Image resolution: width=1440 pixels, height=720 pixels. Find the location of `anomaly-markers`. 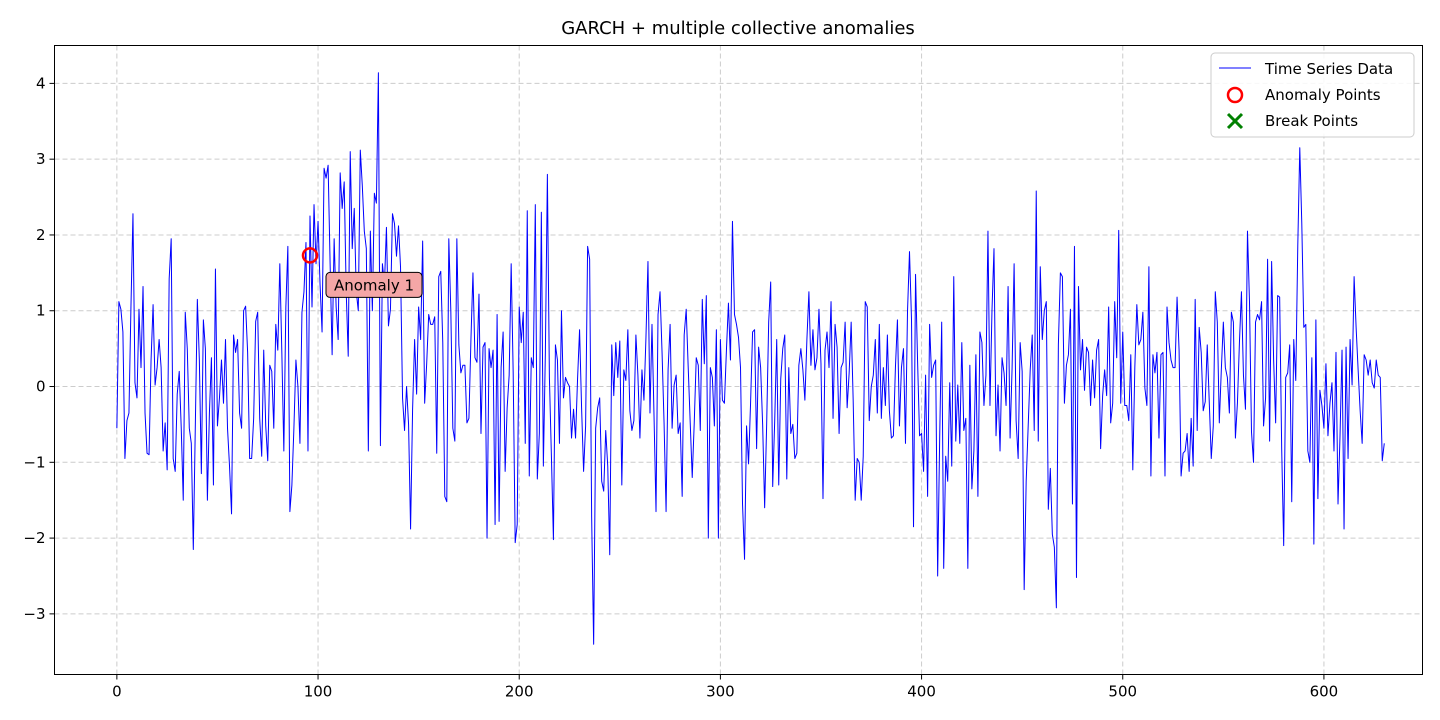

anomaly-markers is located at coordinates (310, 255).